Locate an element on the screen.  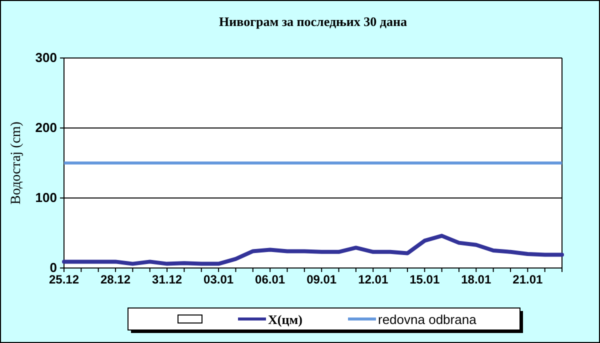
x-tick-label: 09.01 is located at coordinates (321, 279).